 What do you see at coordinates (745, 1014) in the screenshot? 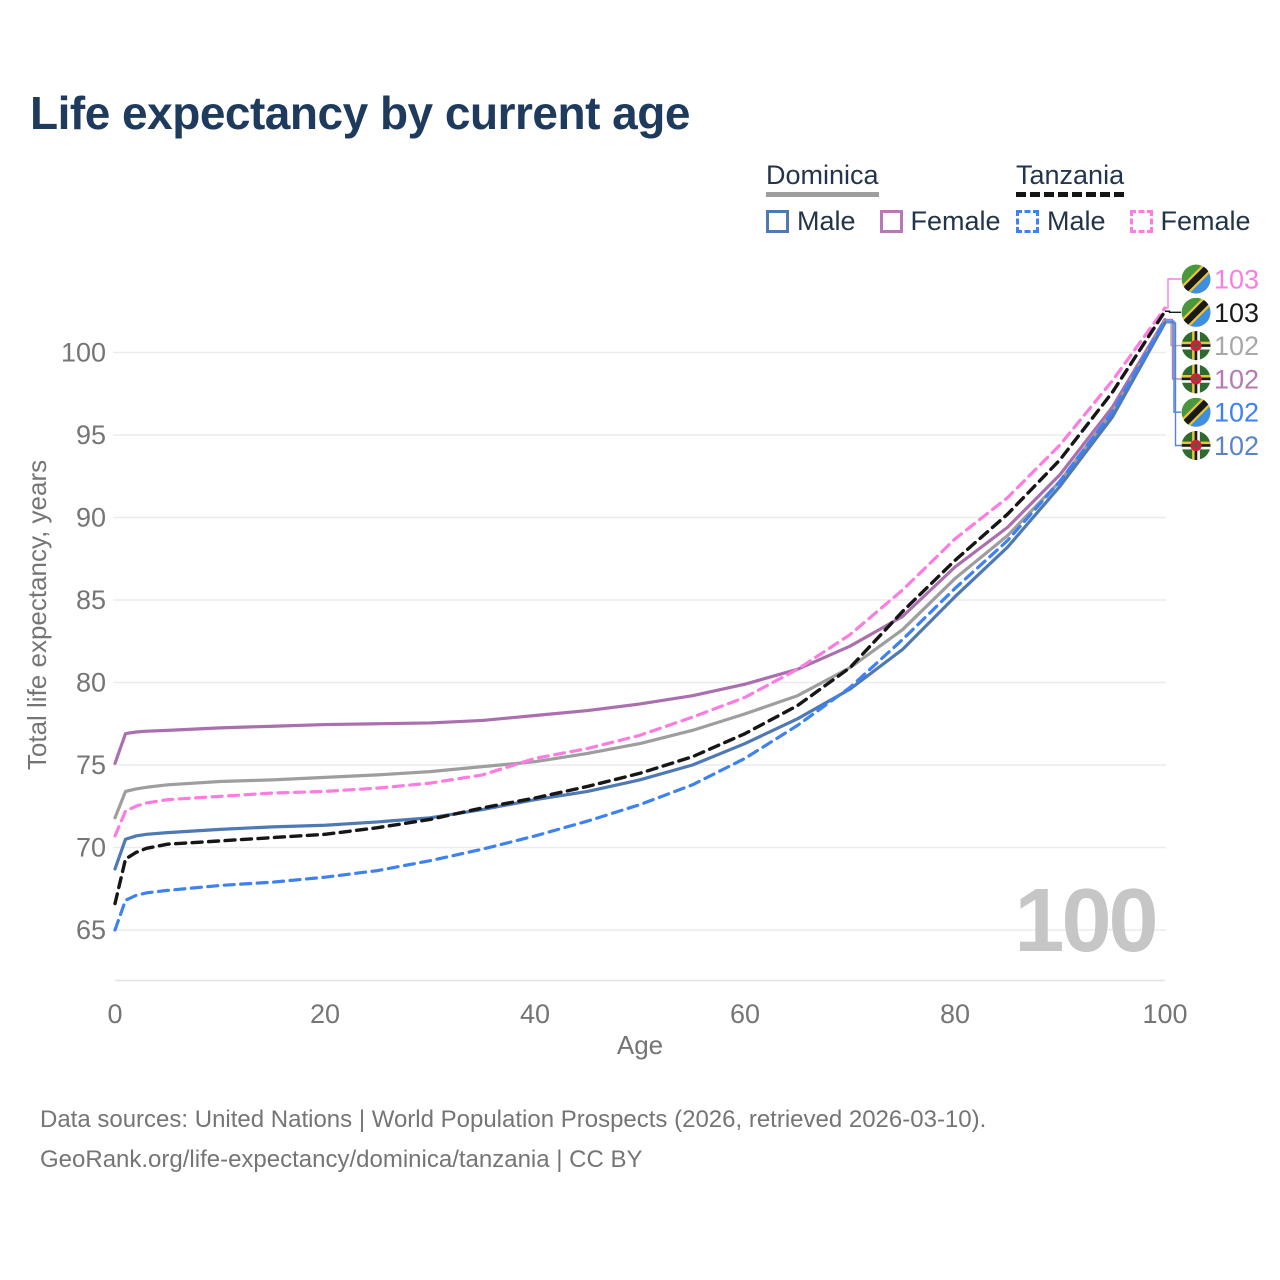
I see `x-tick-label-60: 60` at bounding box center [745, 1014].